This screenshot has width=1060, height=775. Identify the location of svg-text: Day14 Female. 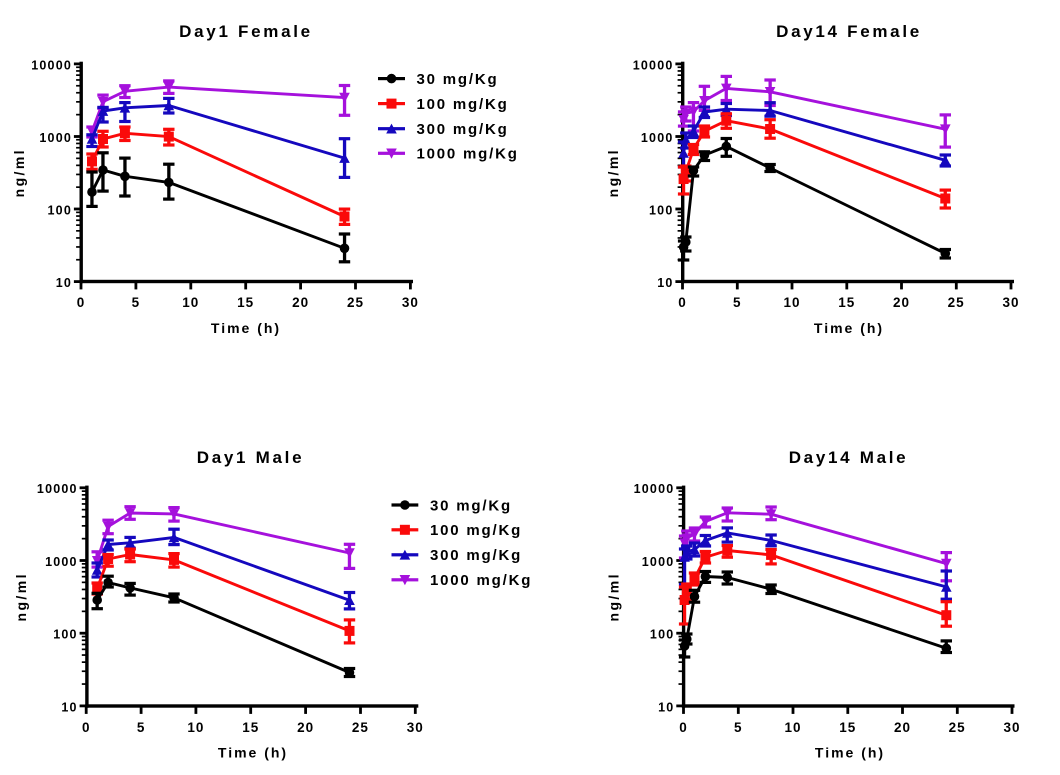
(849, 31).